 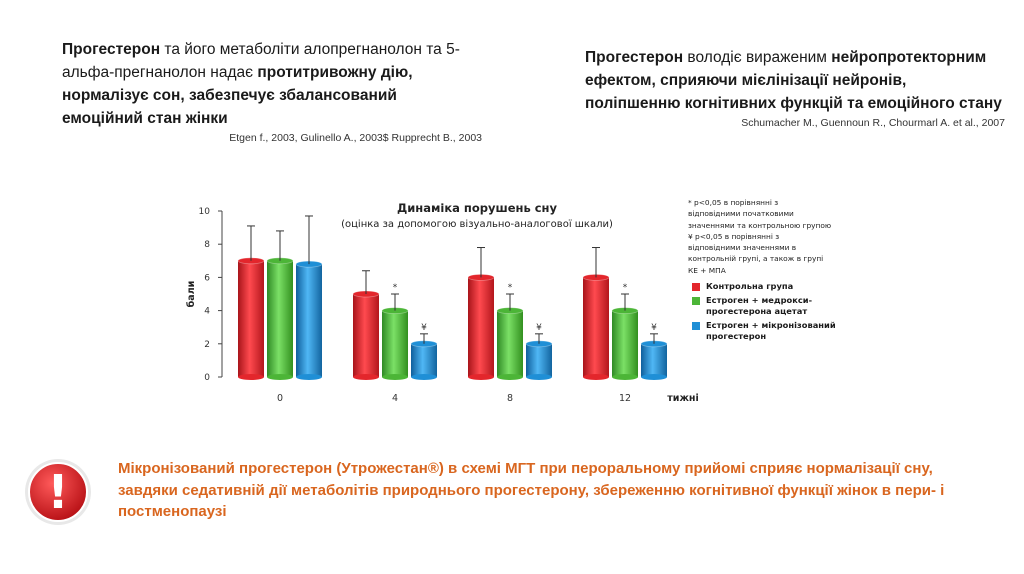 I want to click on legend-item: Естроген + медрокси-прогестерона ацетат, so click(x=773, y=306).